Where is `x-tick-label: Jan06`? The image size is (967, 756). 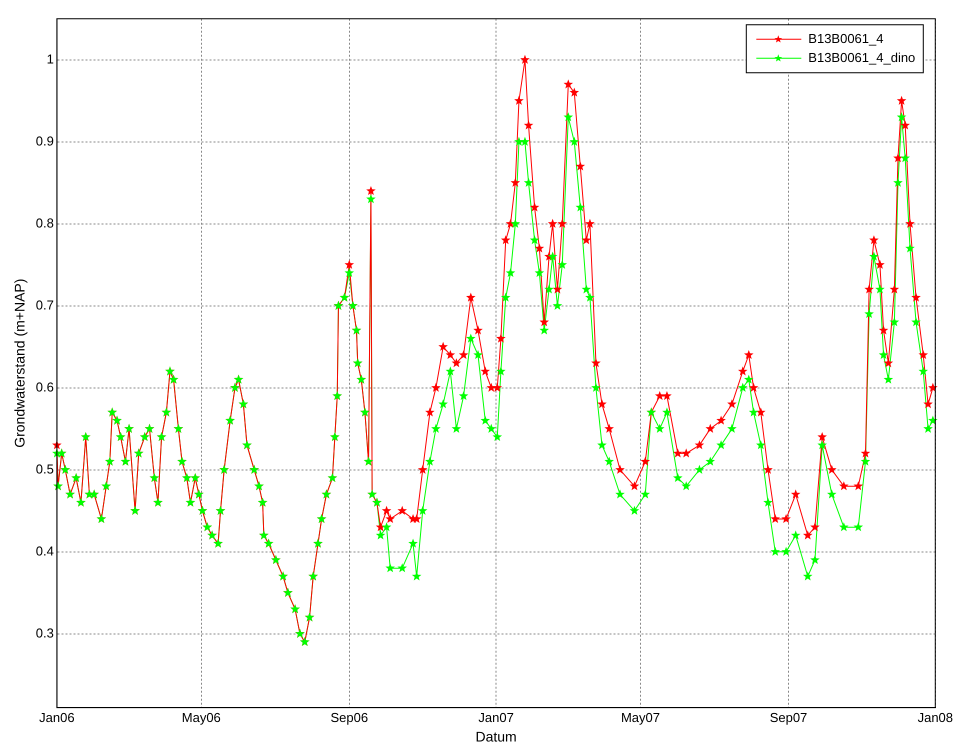 x-tick-label: Jan06 is located at coordinates (57, 717).